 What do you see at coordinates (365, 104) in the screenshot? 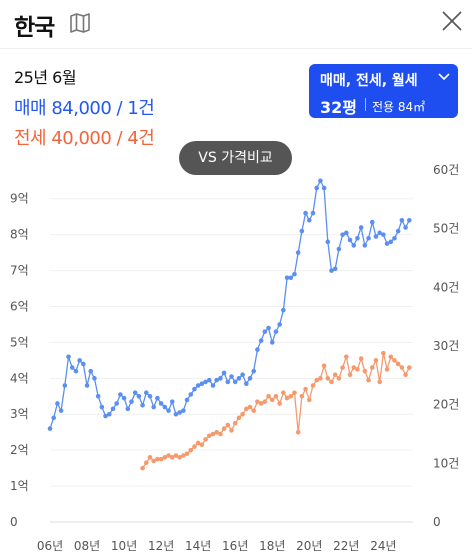
I see `filter-divider` at bounding box center [365, 104].